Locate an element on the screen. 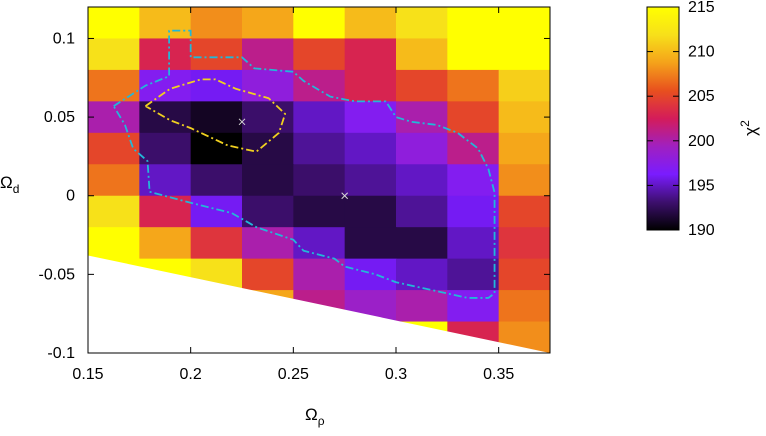 Image resolution: width=766 pixels, height=436 pixels. y-tick-label: 0.05 is located at coordinates (59, 117).